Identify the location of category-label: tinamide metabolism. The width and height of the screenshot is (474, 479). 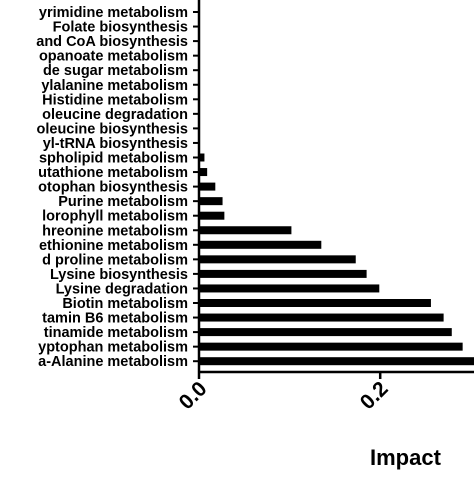
(116, 333).